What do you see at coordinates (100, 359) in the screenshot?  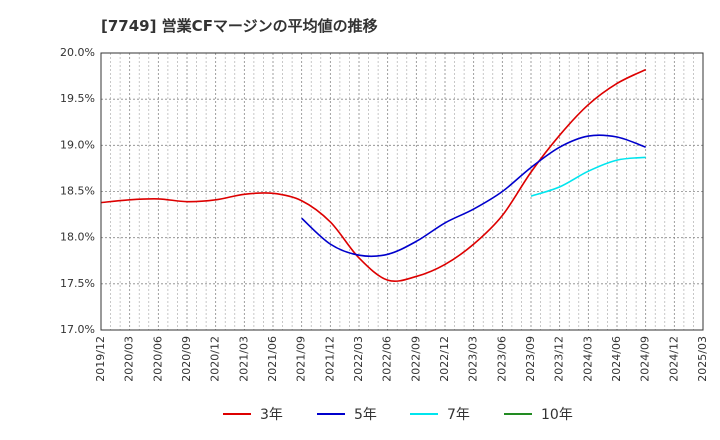 I see `x-tick-label: 2019/12` at bounding box center [100, 359].